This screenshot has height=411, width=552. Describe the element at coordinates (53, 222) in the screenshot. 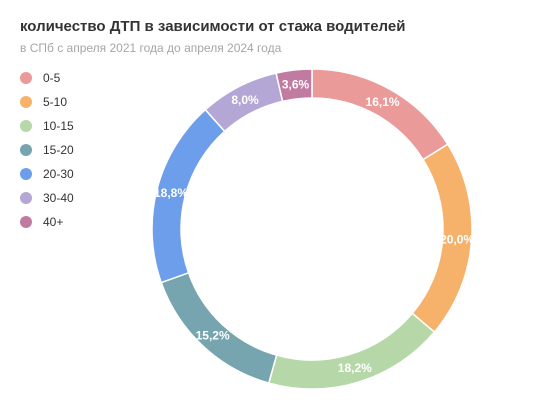

I see `legend-label: 40+` at that location.